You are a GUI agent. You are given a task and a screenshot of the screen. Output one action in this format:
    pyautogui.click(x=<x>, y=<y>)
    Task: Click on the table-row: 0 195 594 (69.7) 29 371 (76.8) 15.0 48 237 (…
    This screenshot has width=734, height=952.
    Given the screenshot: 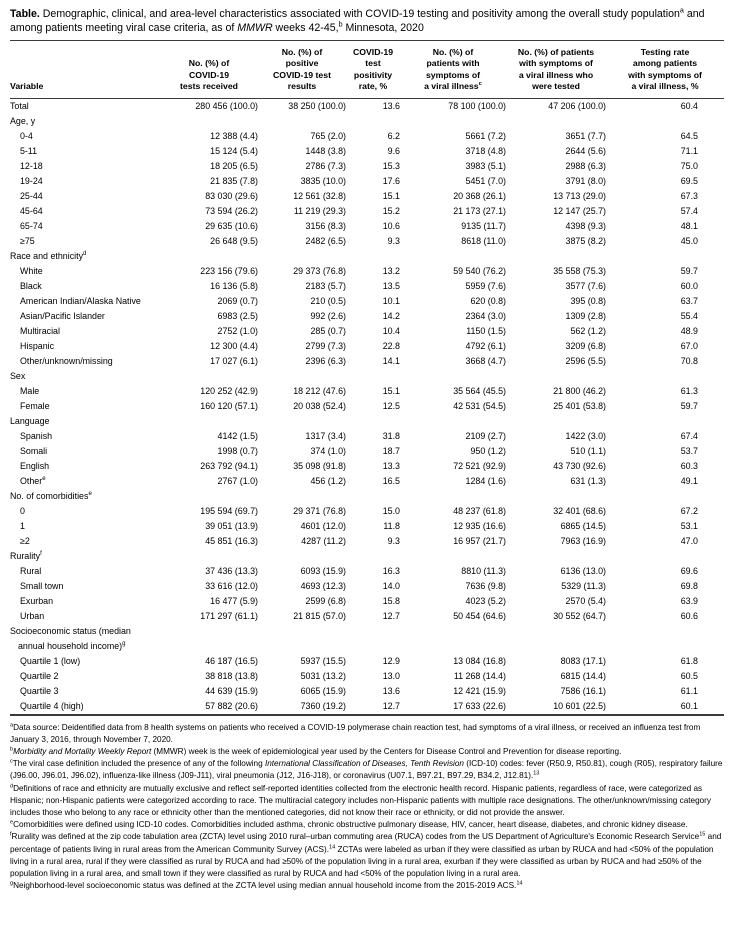 What is the action you would take?
    pyautogui.click(x=367, y=511)
    